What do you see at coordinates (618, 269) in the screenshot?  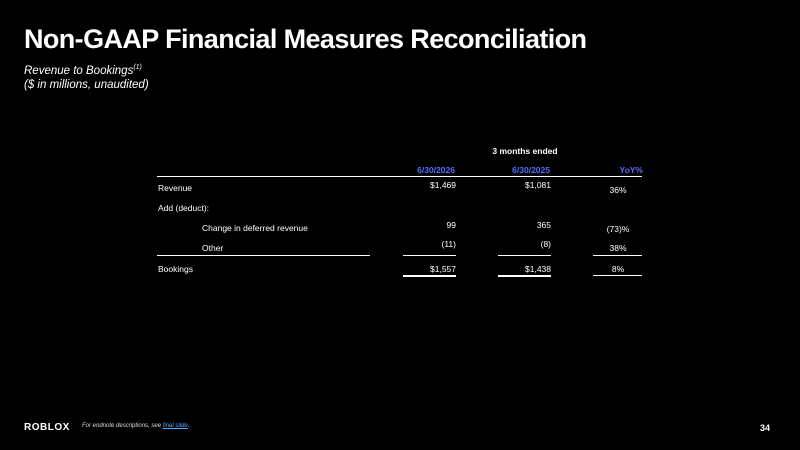 I see `cell-bookings-yoy: 8%` at bounding box center [618, 269].